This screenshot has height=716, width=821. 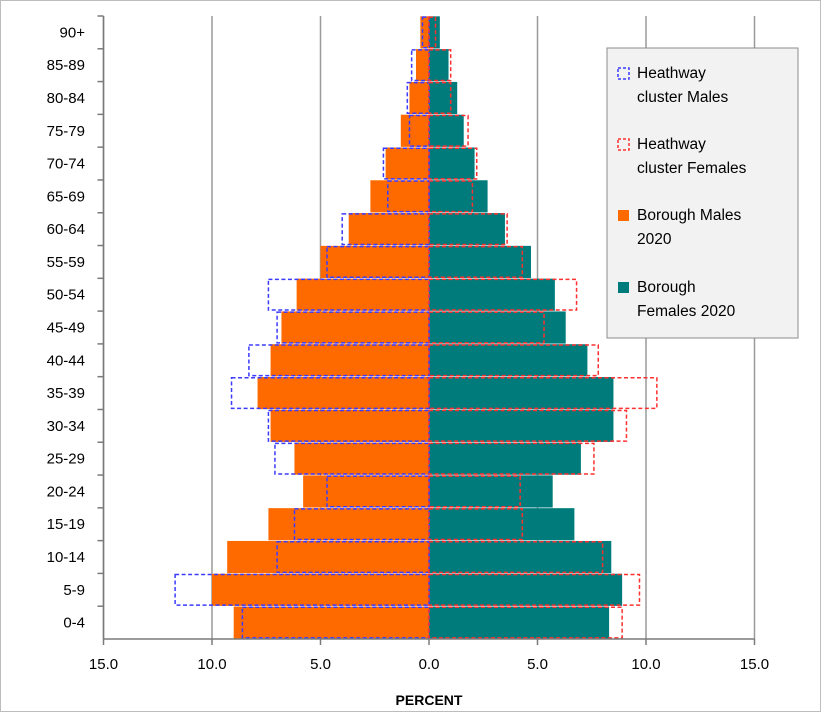 What do you see at coordinates (66, 557) in the screenshot?
I see `y-category-label: 10-14` at bounding box center [66, 557].